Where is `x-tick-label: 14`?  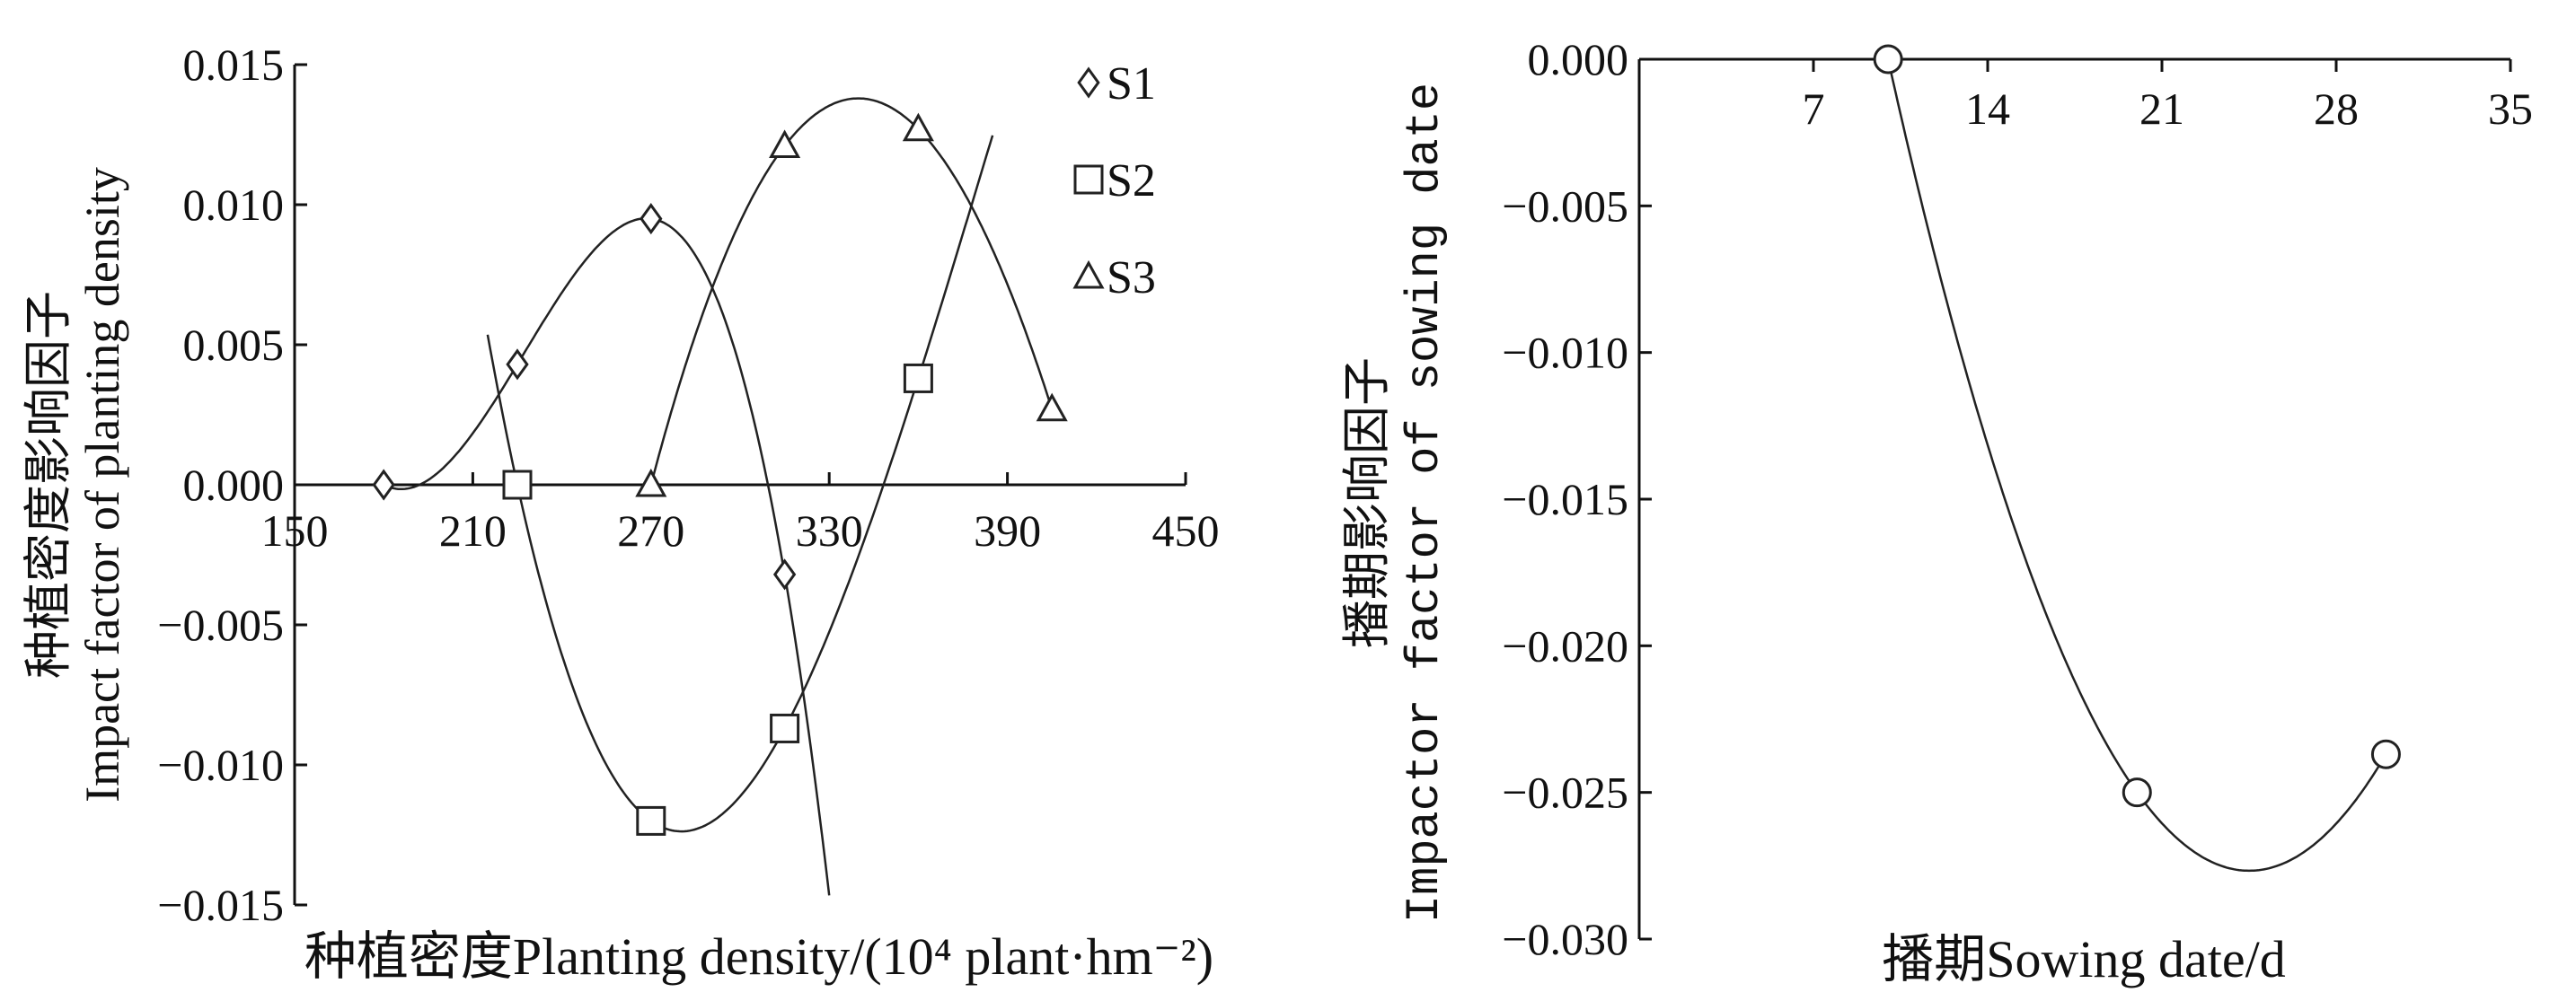
x-tick-label: 14 is located at coordinates (1987, 108).